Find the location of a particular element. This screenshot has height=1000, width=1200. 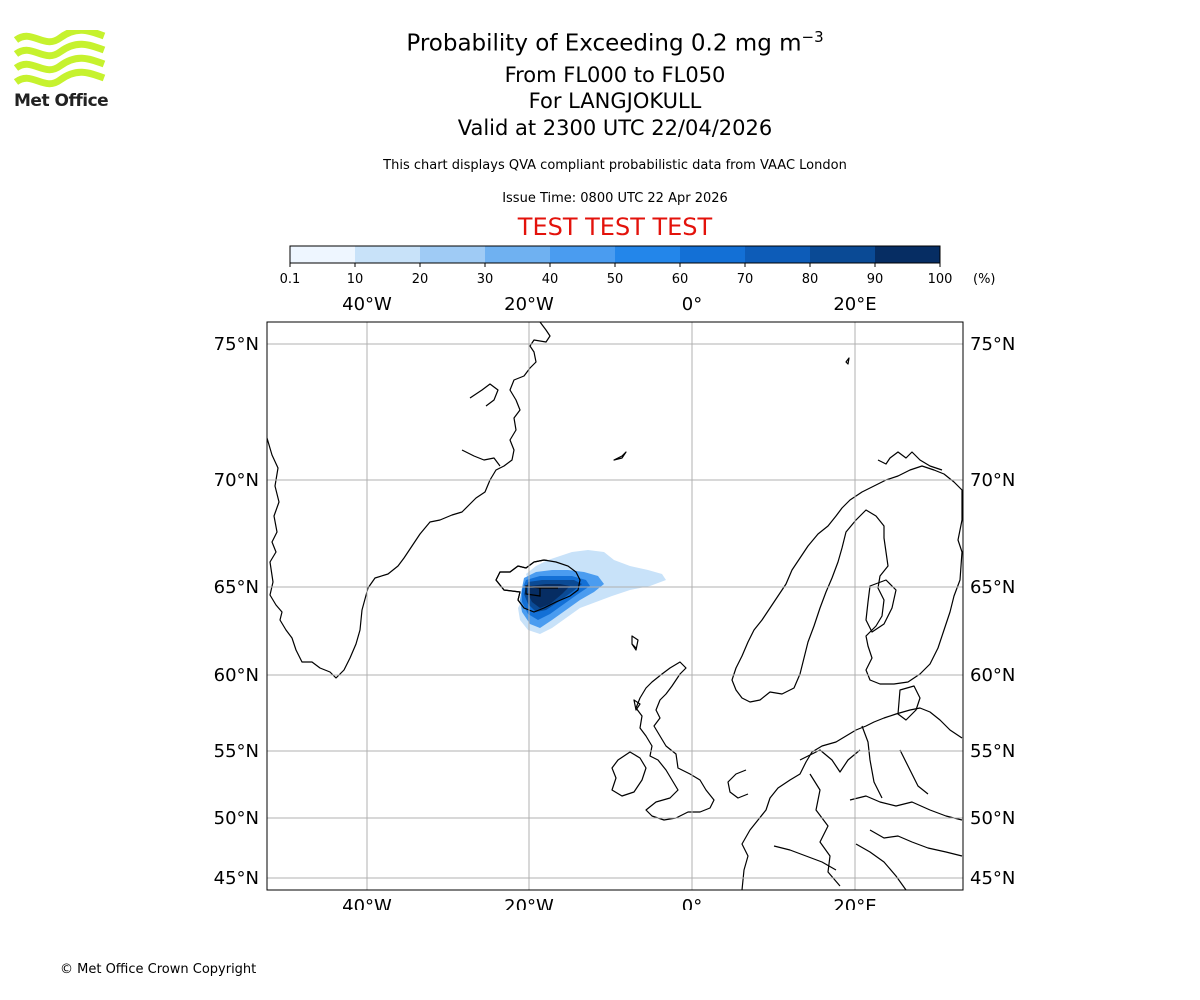

lat-label-left: 55°N is located at coordinates (236, 751).